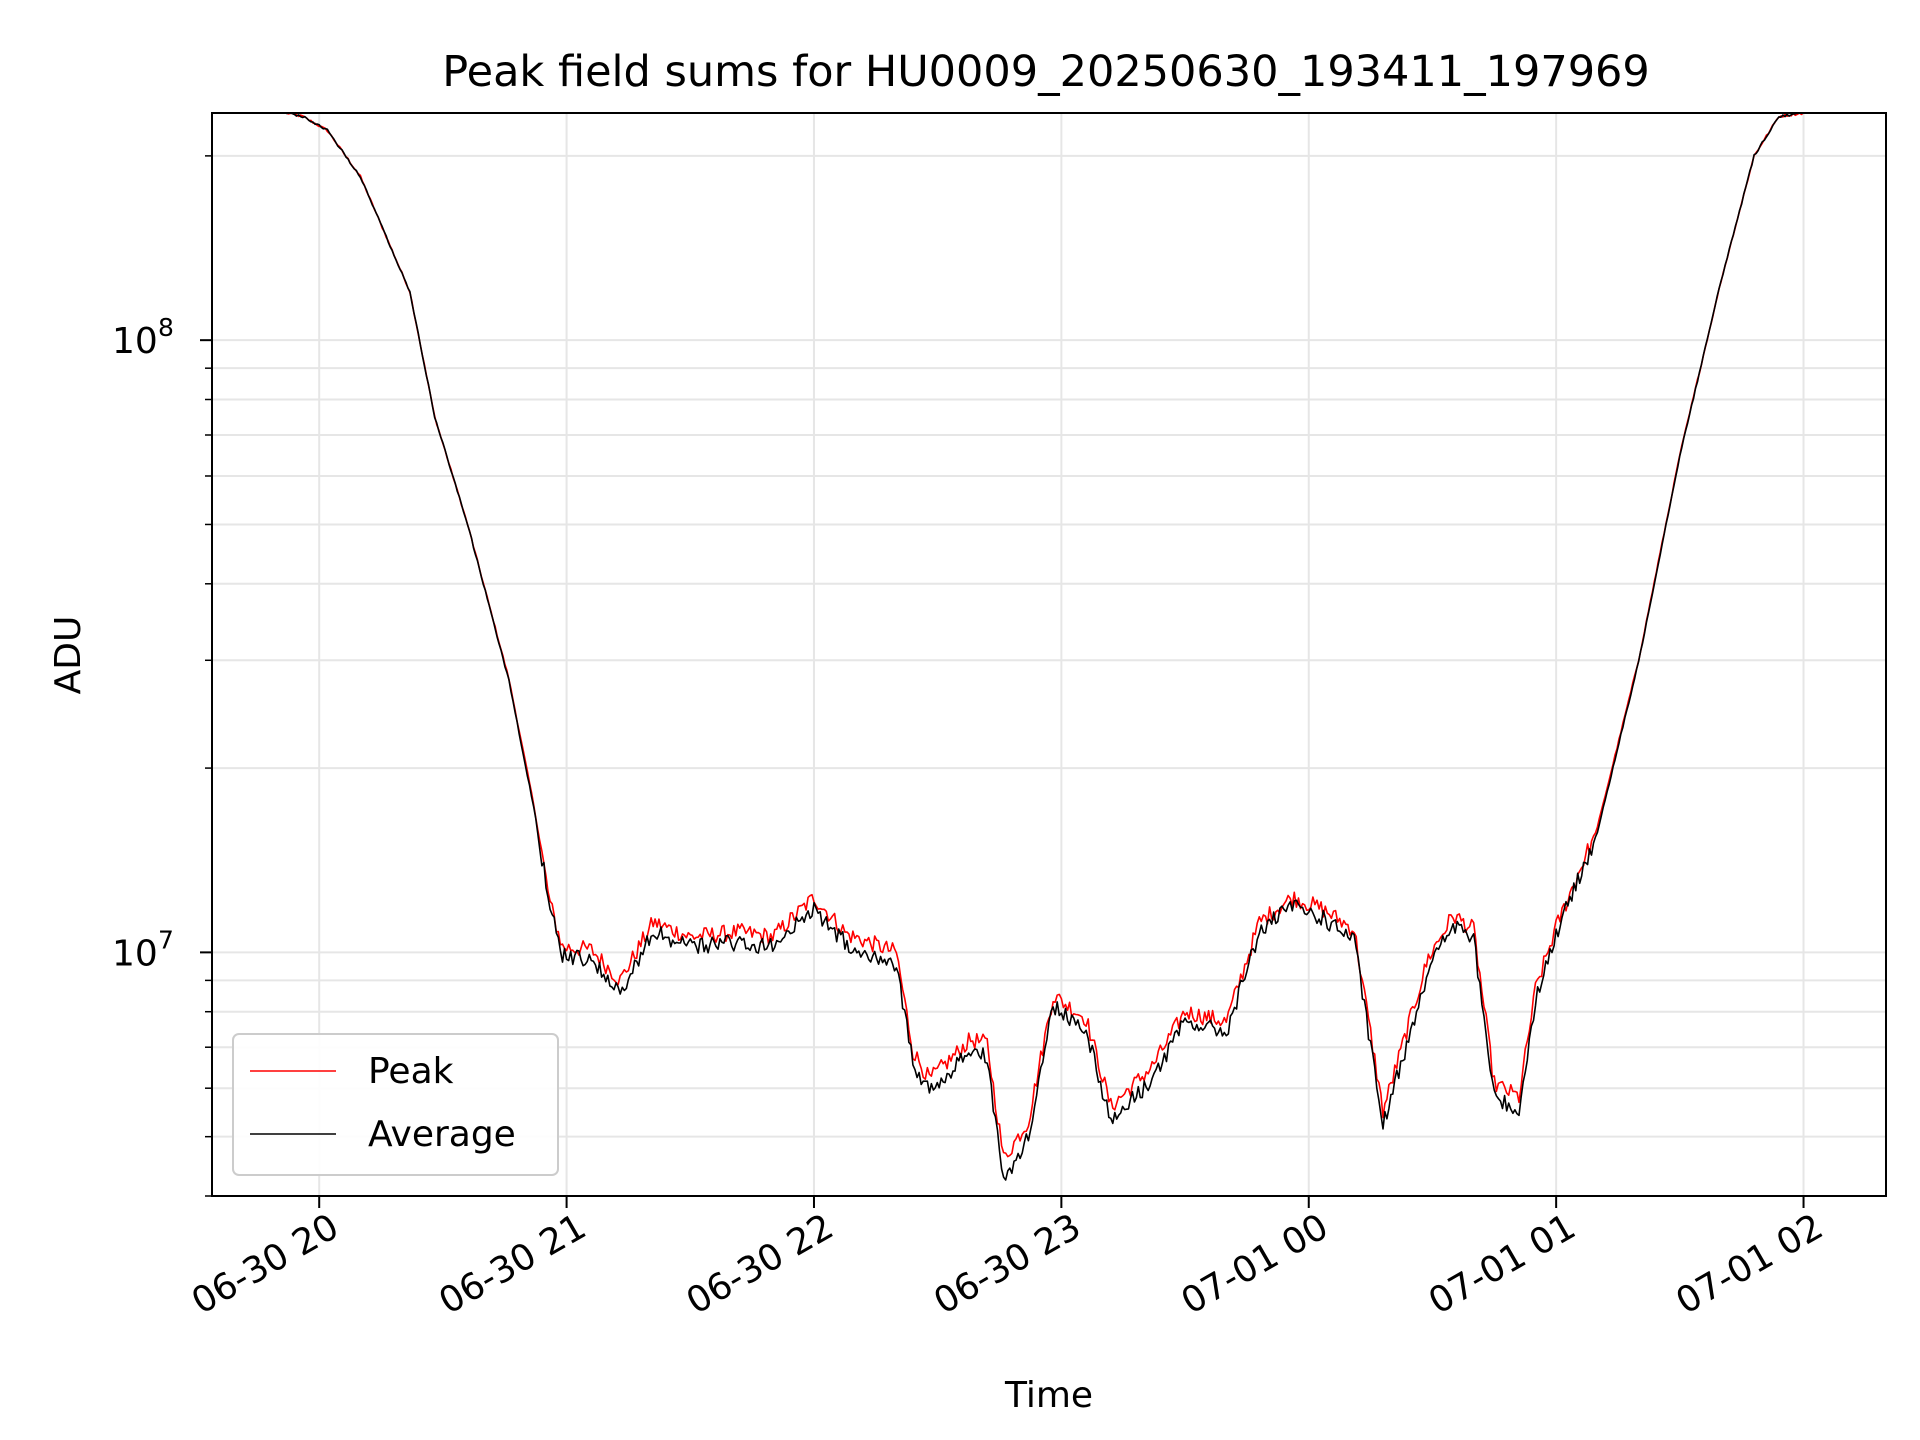 This screenshot has width=1920, height=1440. What do you see at coordinates (411, 1071) in the screenshot?
I see `legend-label-peak: Peak` at bounding box center [411, 1071].